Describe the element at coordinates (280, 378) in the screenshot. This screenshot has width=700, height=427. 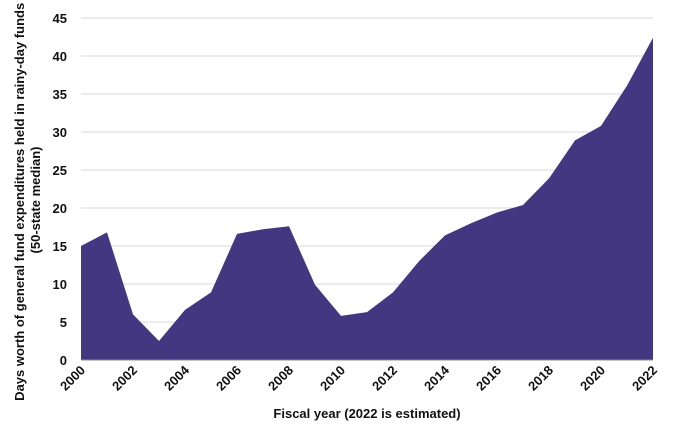
I see `x-tick-label: 2008` at that location.